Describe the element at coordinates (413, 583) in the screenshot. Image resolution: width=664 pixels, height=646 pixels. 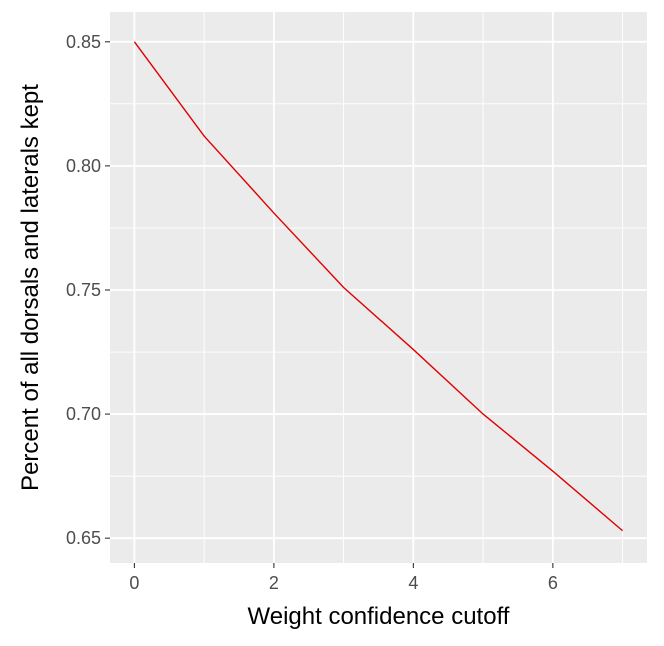
I see `x-tick-label: 4` at that location.